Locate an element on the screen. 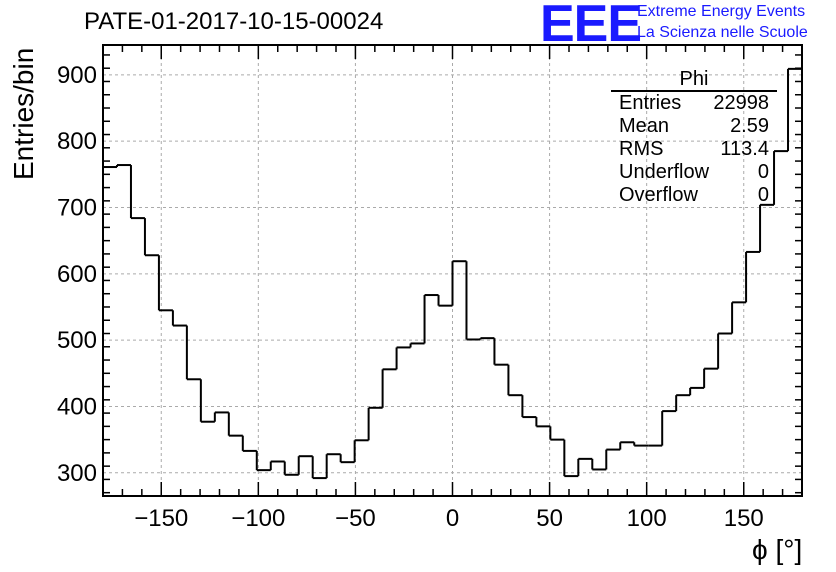  eee-logo: EEE is located at coordinates (591, 26).